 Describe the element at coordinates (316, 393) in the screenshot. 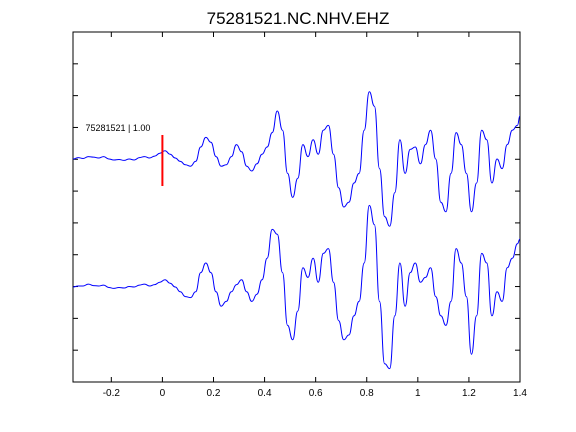

I see `x-tick-label: 0.6` at that location.